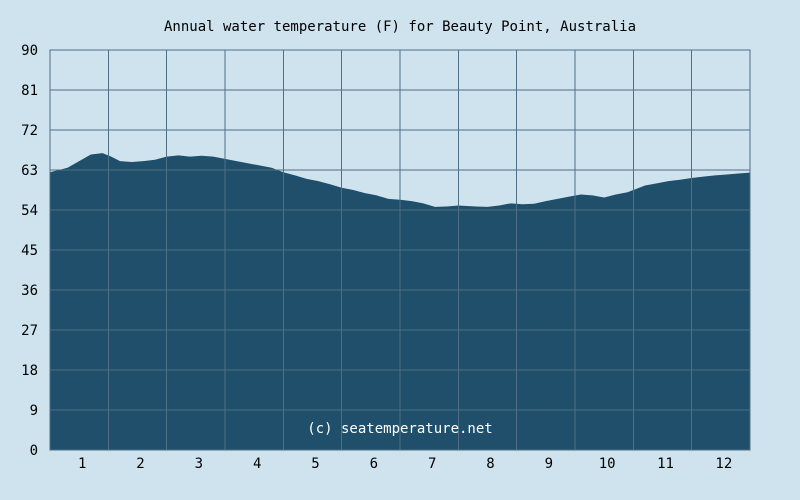 Image resolution: width=800 pixels, height=500 pixels. Describe the element at coordinates (140, 464) in the screenshot. I see `x-tick-label: 2` at that location.